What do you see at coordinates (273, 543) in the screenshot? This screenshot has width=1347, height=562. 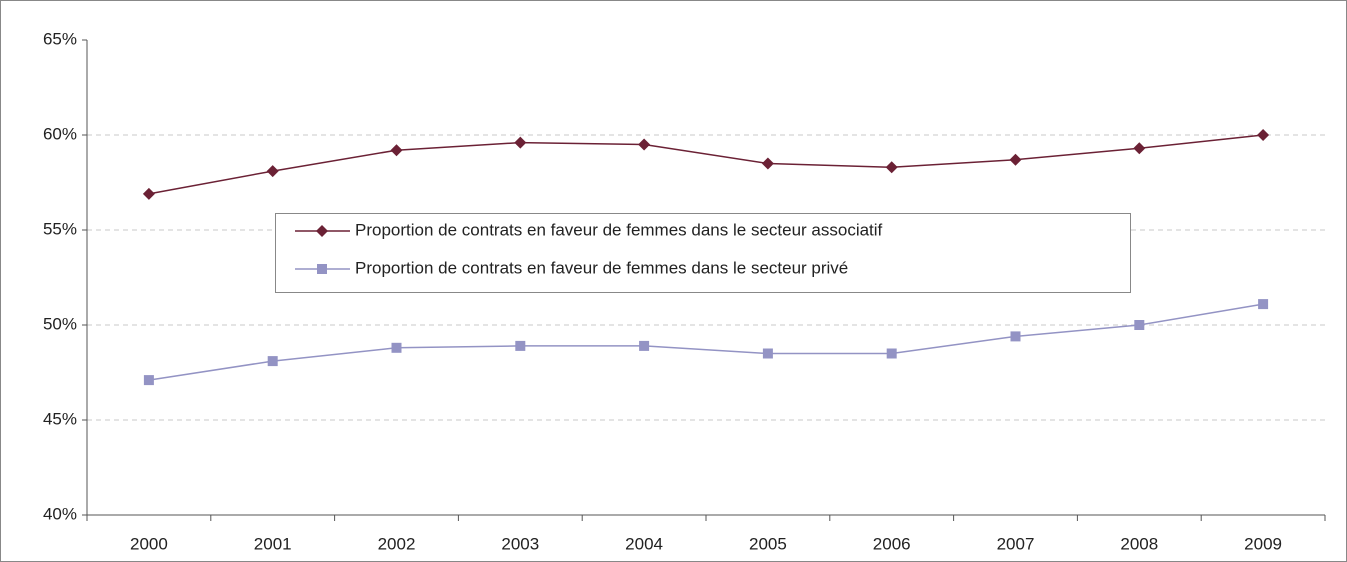 I see `x-tick-label: 2001` at bounding box center [273, 543].